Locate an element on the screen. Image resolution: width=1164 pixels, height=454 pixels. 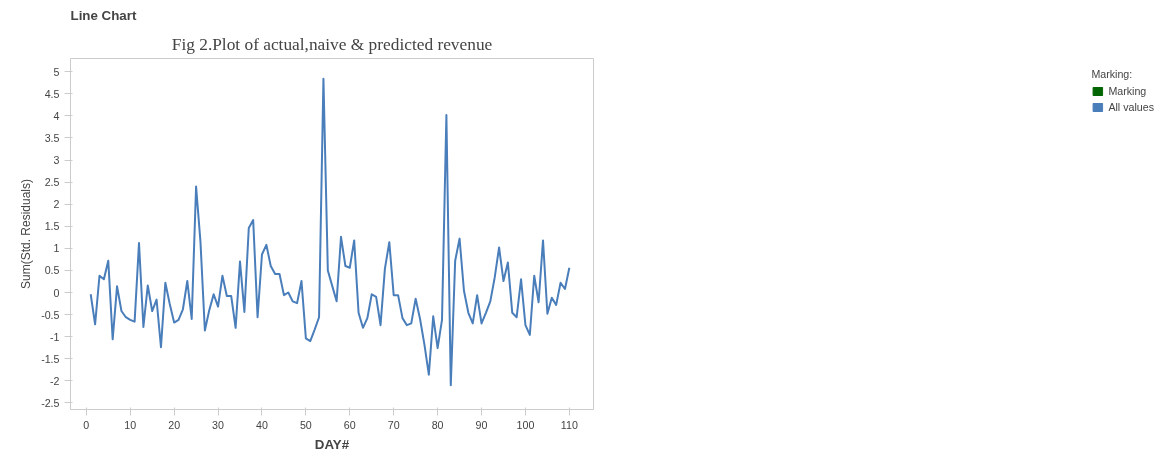
x-axis-title: DAY# is located at coordinates (332, 444).